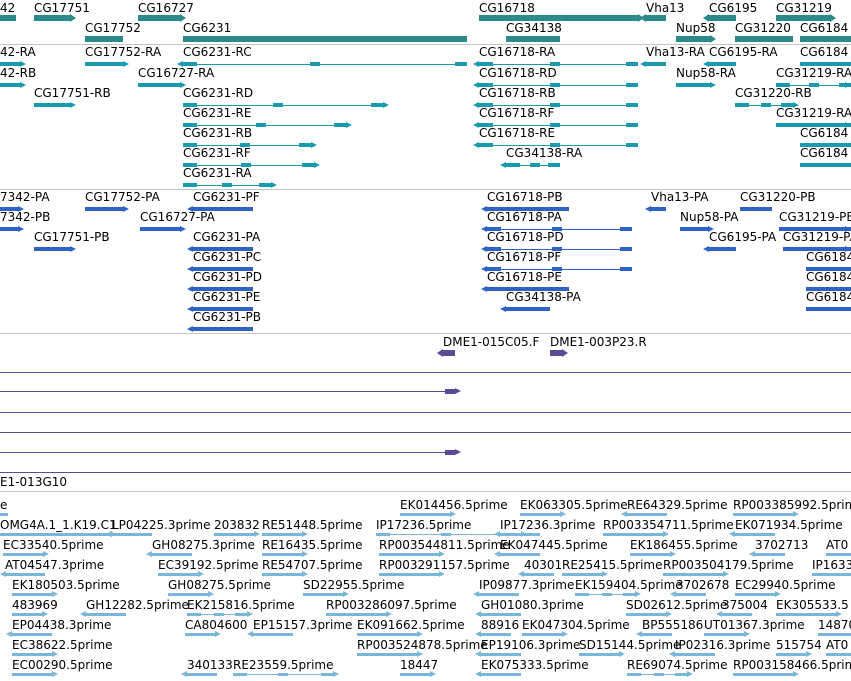  I want to click on feature-label: RP003286097.5prime, so click(391, 605).